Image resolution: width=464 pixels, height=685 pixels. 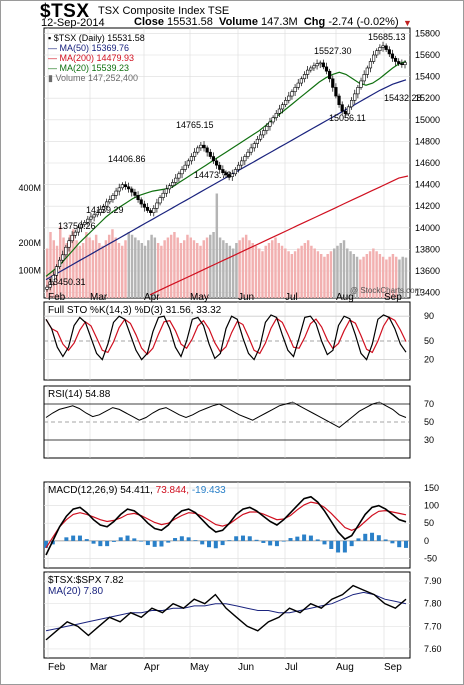 What do you see at coordinates (137, 490) in the screenshot?
I see `macd-title: MACD(12,26,9) 54.411, 73.844, -19.433` at bounding box center [137, 490].